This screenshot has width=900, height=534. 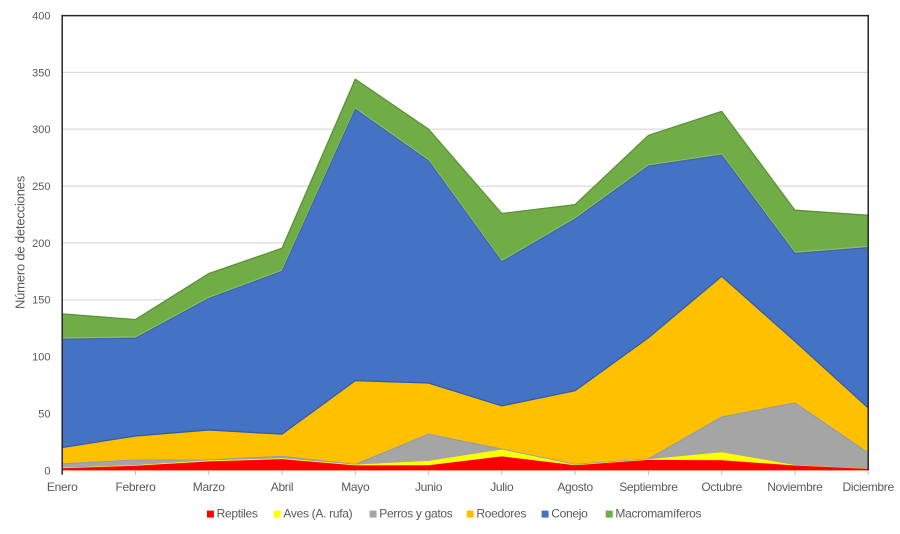 I want to click on svg-text: Reptiles, so click(x=237, y=514).